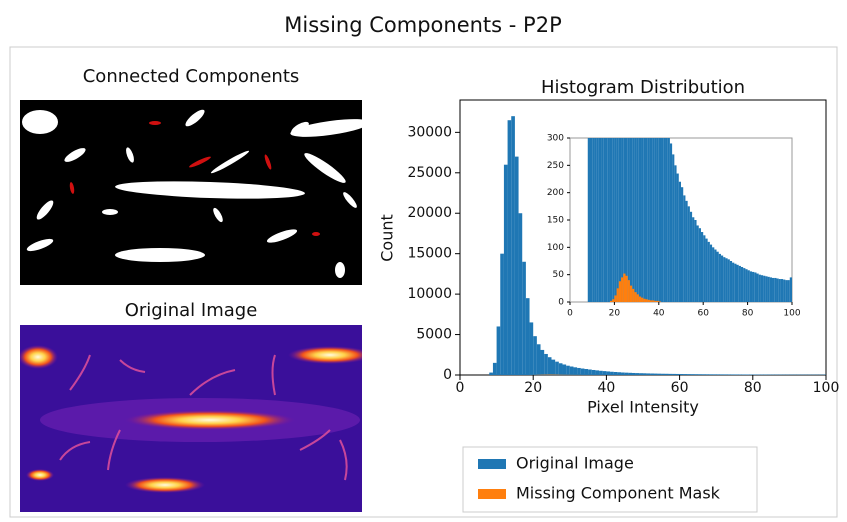 Image resolution: width=847 pixels, height=522 pixels. Describe the element at coordinates (429, 173) in the screenshot. I see `y-tick-label: 25000` at that location.